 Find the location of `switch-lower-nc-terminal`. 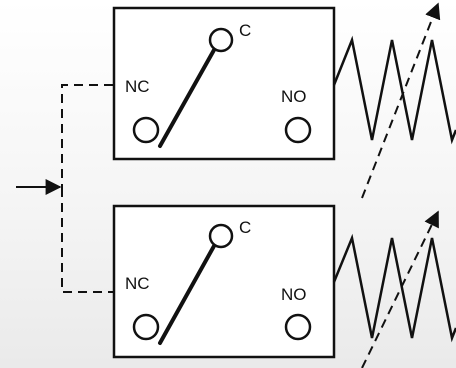

switch-lower-nc-terminal is located at coordinates (146, 327).